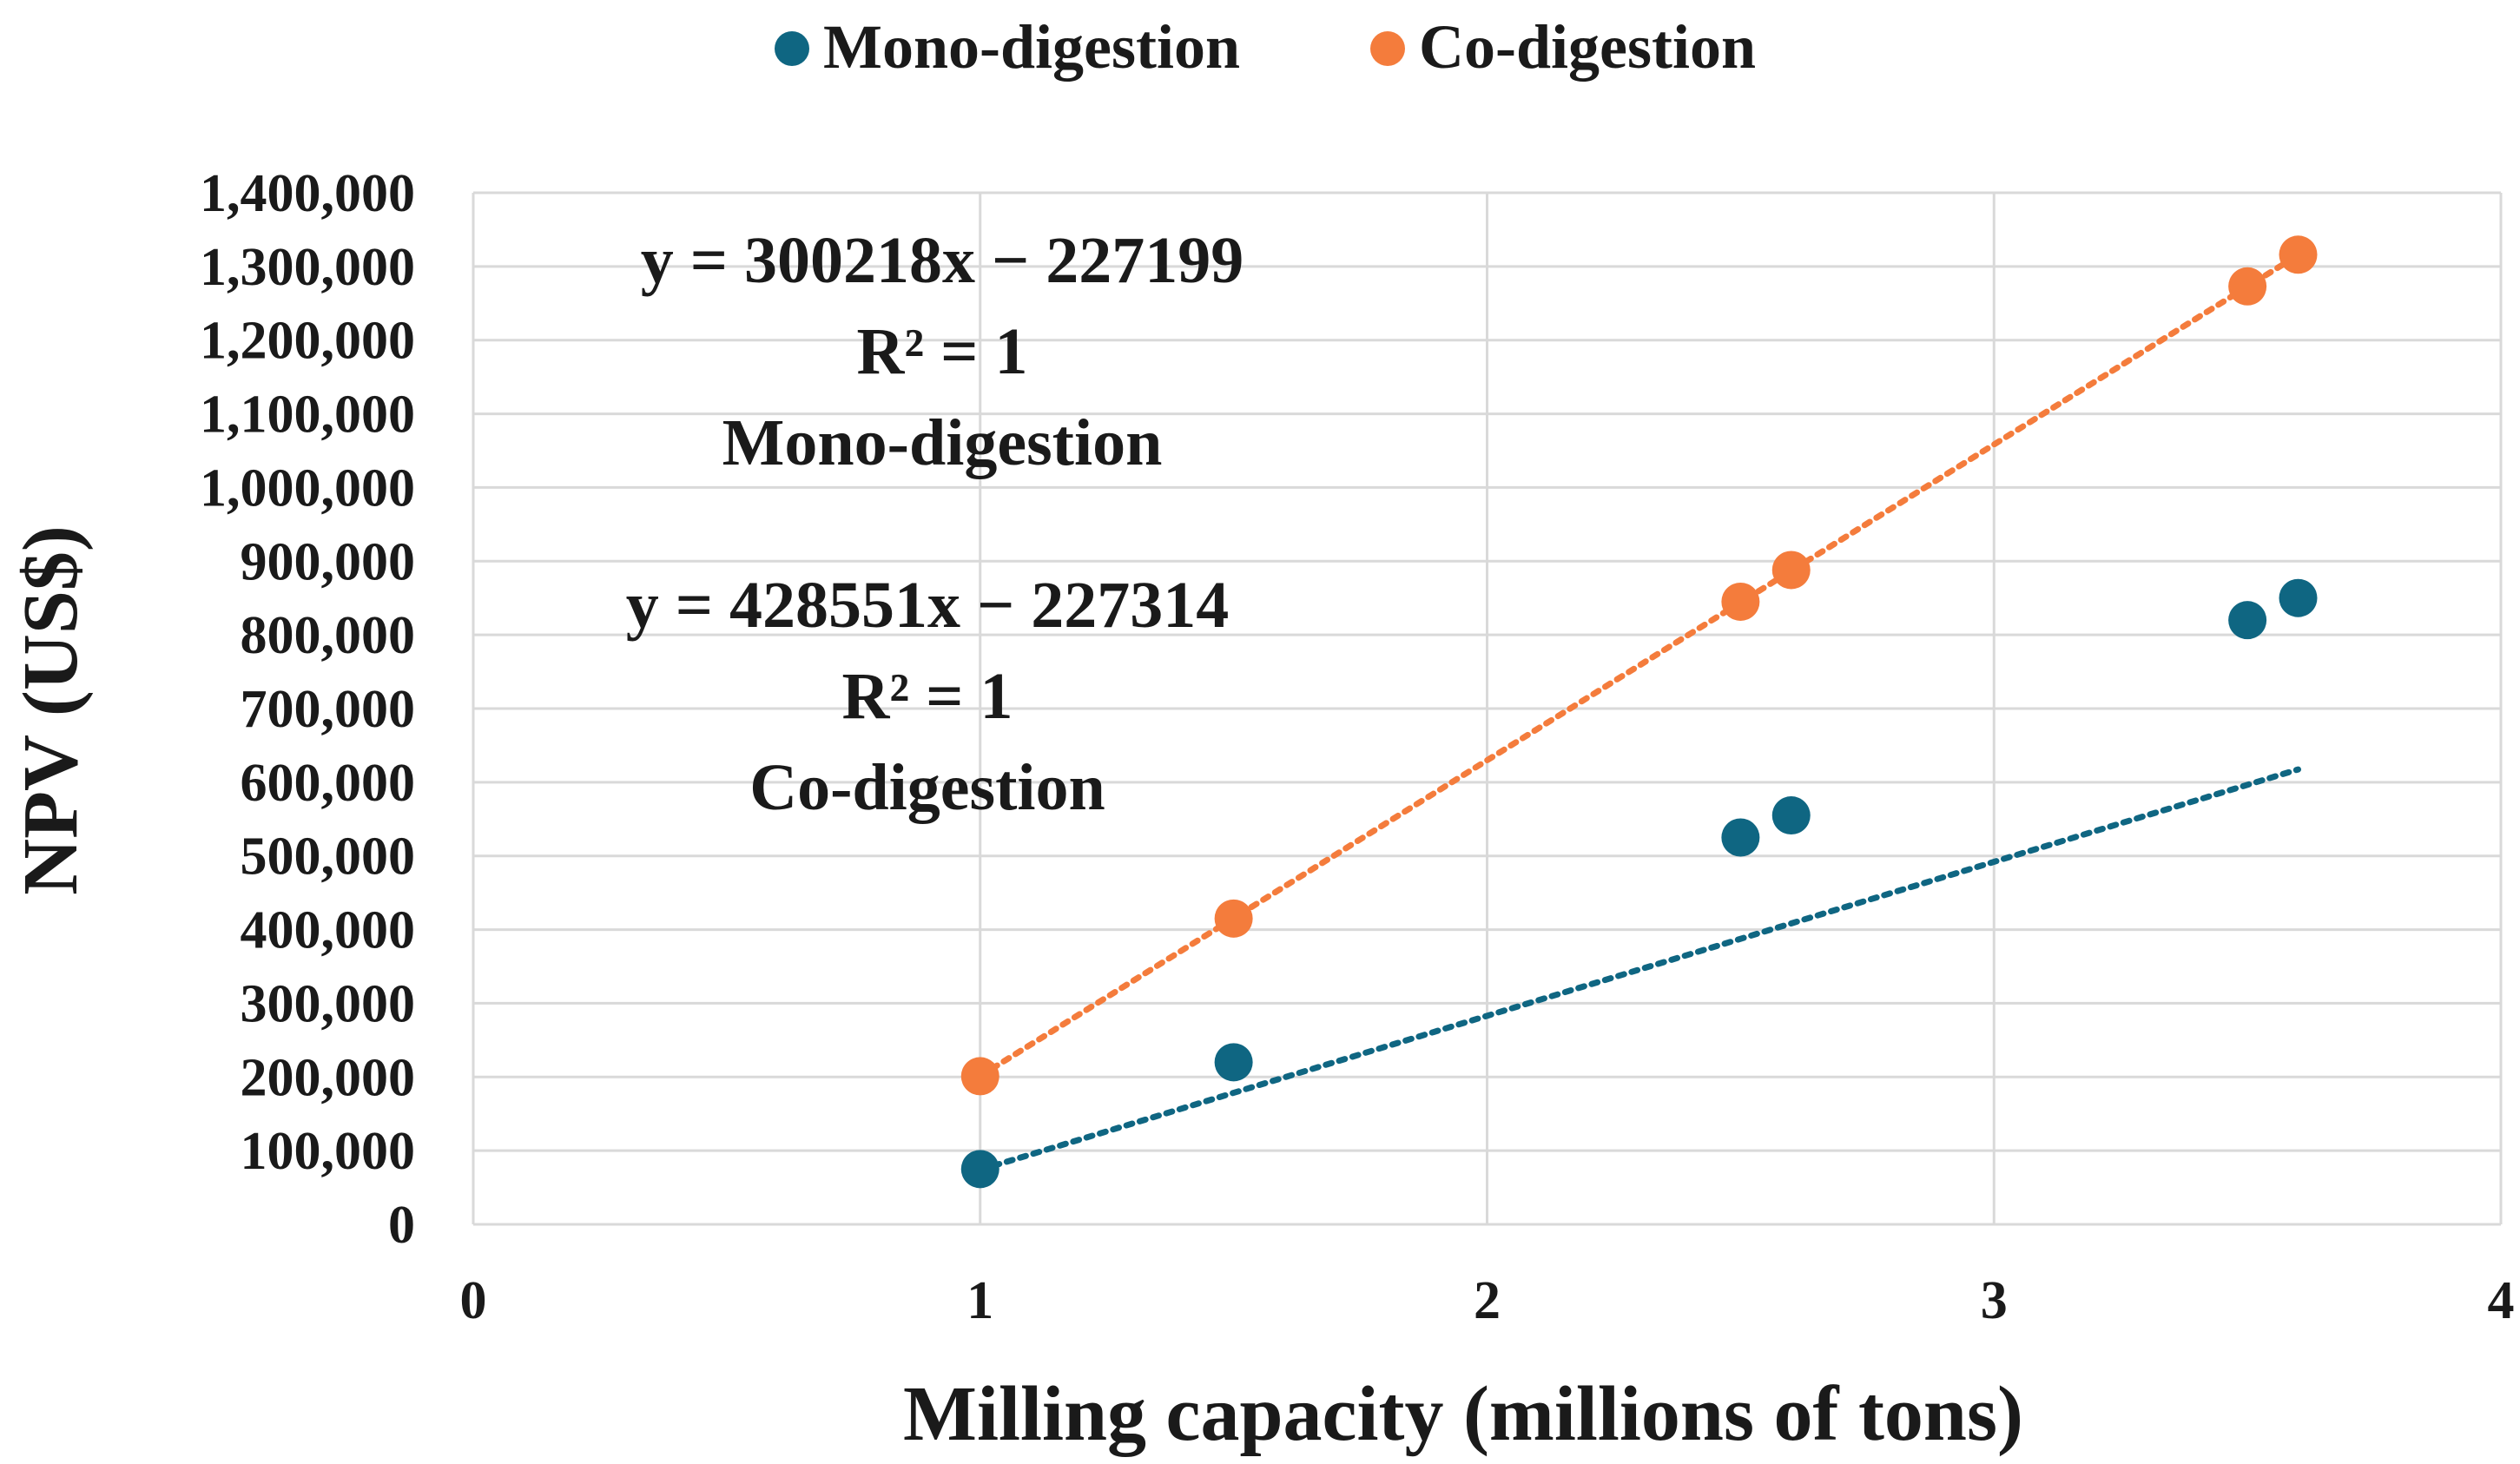  I want to click on y-tick-label: 600,000, so click(328, 783).